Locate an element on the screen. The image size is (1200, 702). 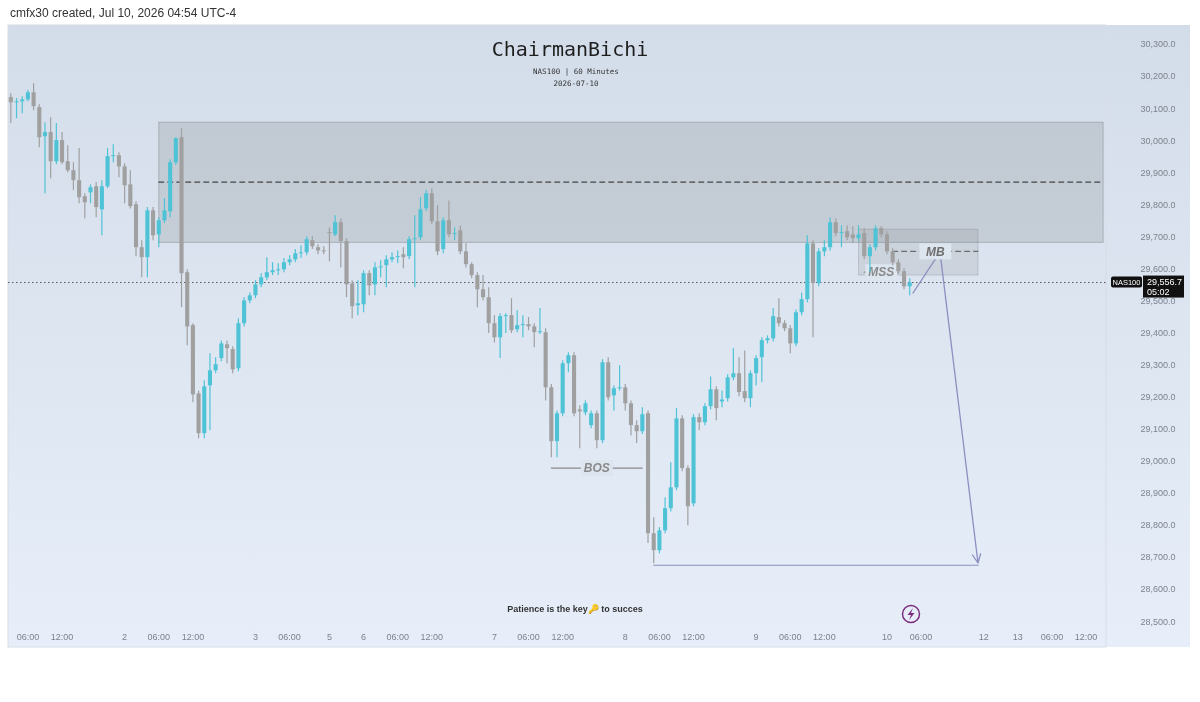
y-tick-label: 29,600.0 is located at coordinates (1158, 268).